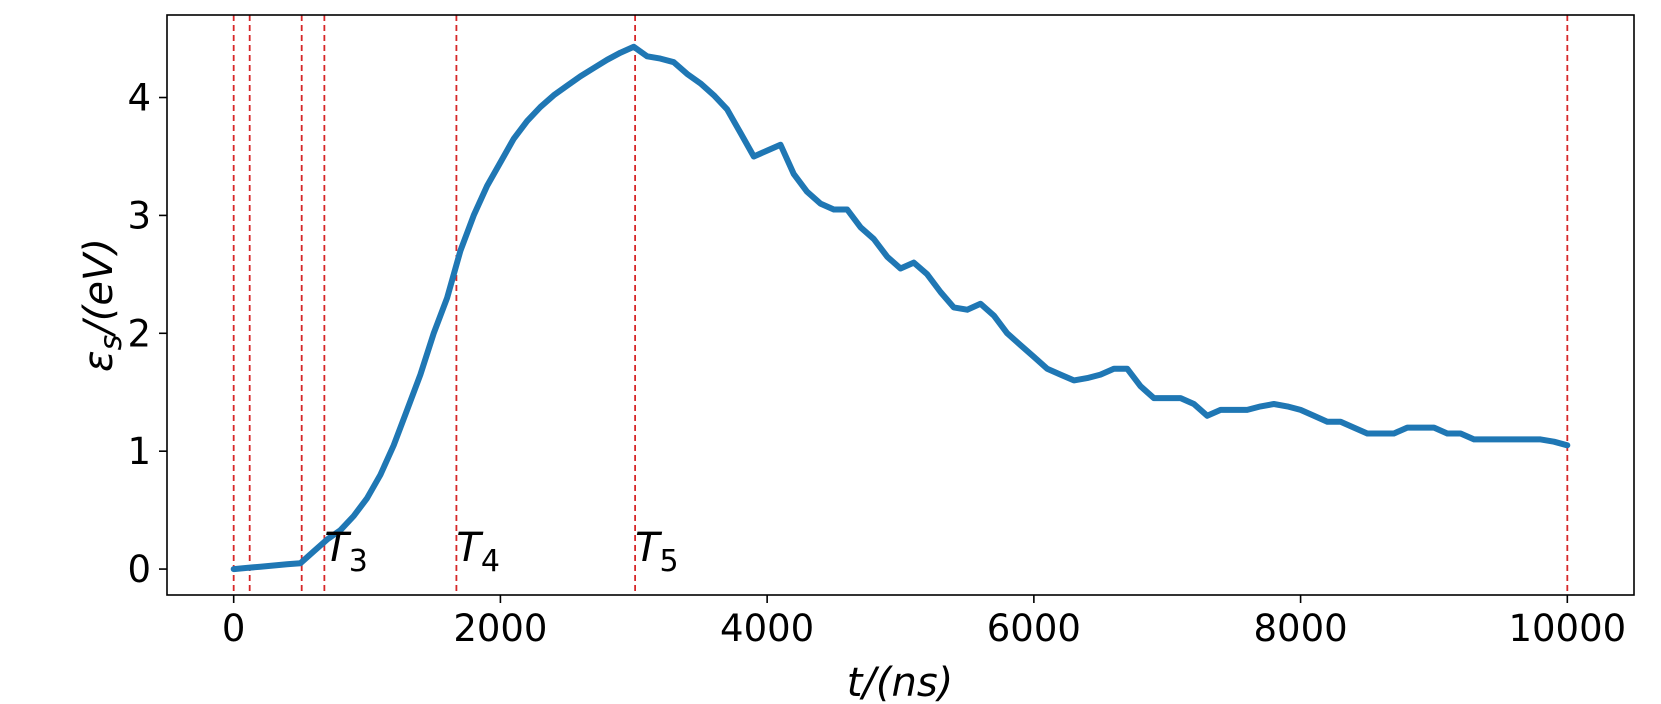 This screenshot has width=1661, height=704. Describe the element at coordinates (501, 552) in the screenshot. I see `annotations: T3 T4 T5` at that location.